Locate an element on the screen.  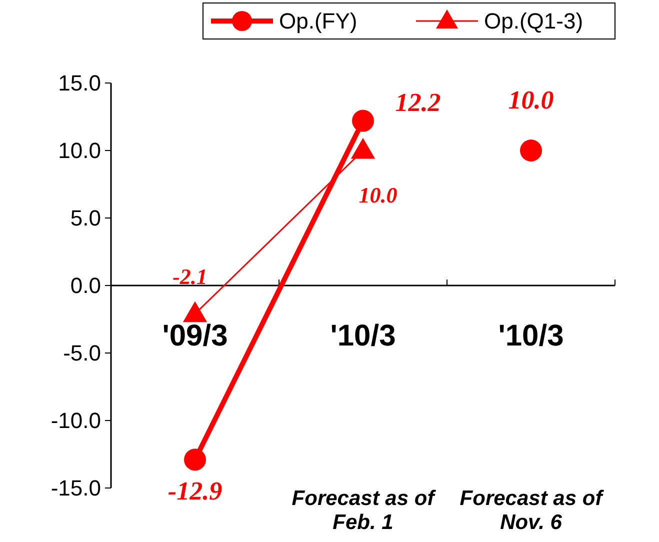
y-tick-label: -15.0 is located at coordinates (75, 488).